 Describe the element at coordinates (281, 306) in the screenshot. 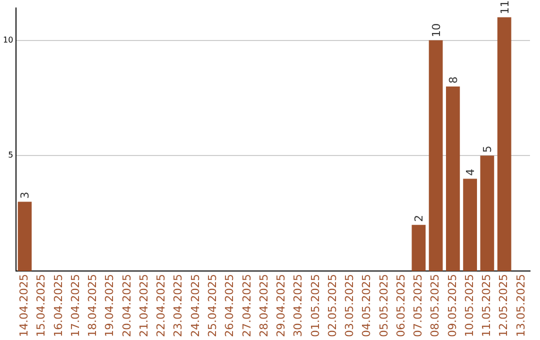

I see `x-tick-label: 29.04.2025` at that location.